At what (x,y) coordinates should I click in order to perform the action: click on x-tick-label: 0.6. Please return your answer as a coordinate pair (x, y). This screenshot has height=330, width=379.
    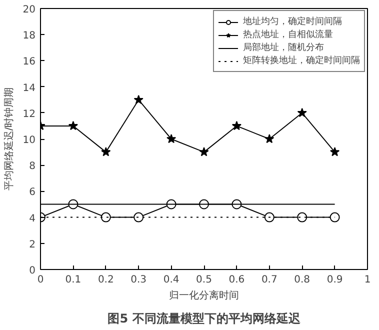
    Looking at the image, I should click on (236, 280).